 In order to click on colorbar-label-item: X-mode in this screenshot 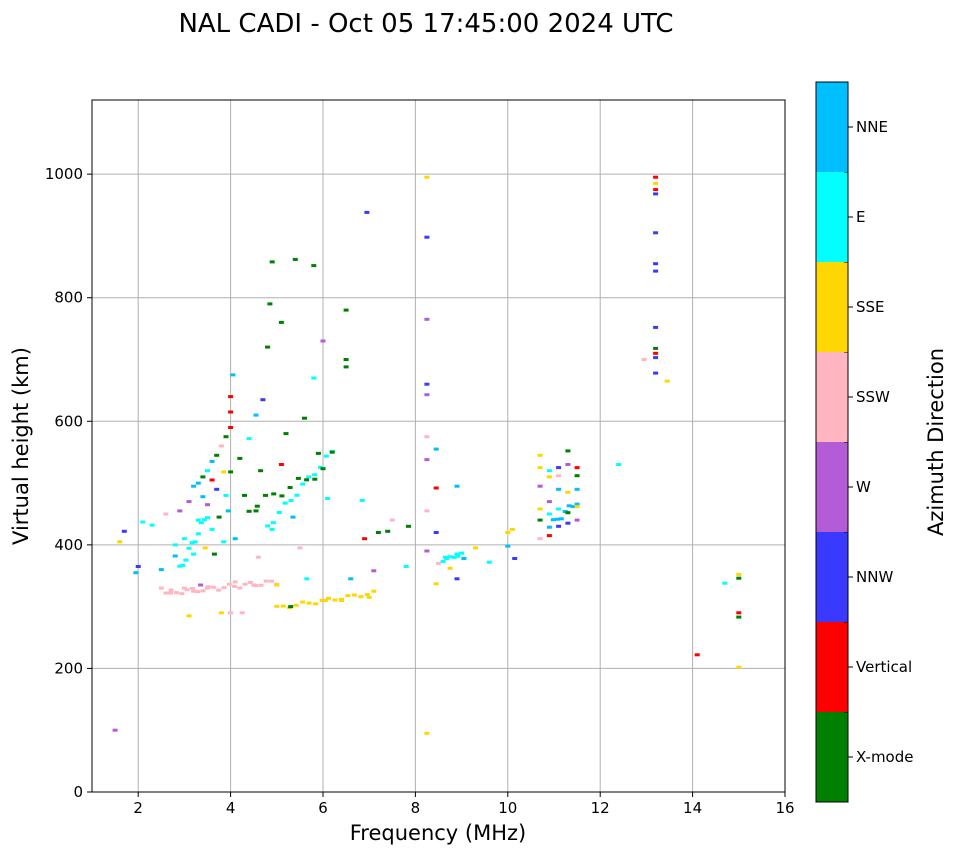, I will do `click(884, 757)`.